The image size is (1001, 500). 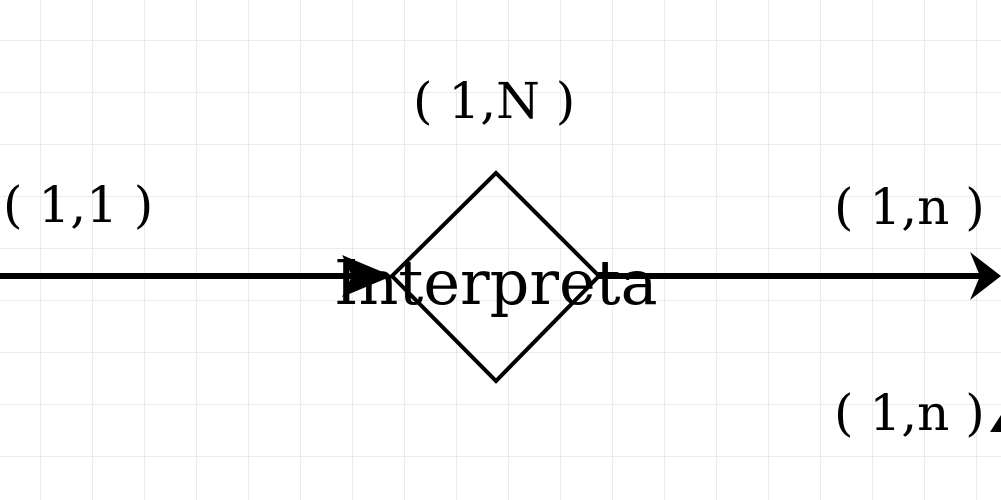 I want to click on relationship-name: Interpreta, so click(x=496, y=282).